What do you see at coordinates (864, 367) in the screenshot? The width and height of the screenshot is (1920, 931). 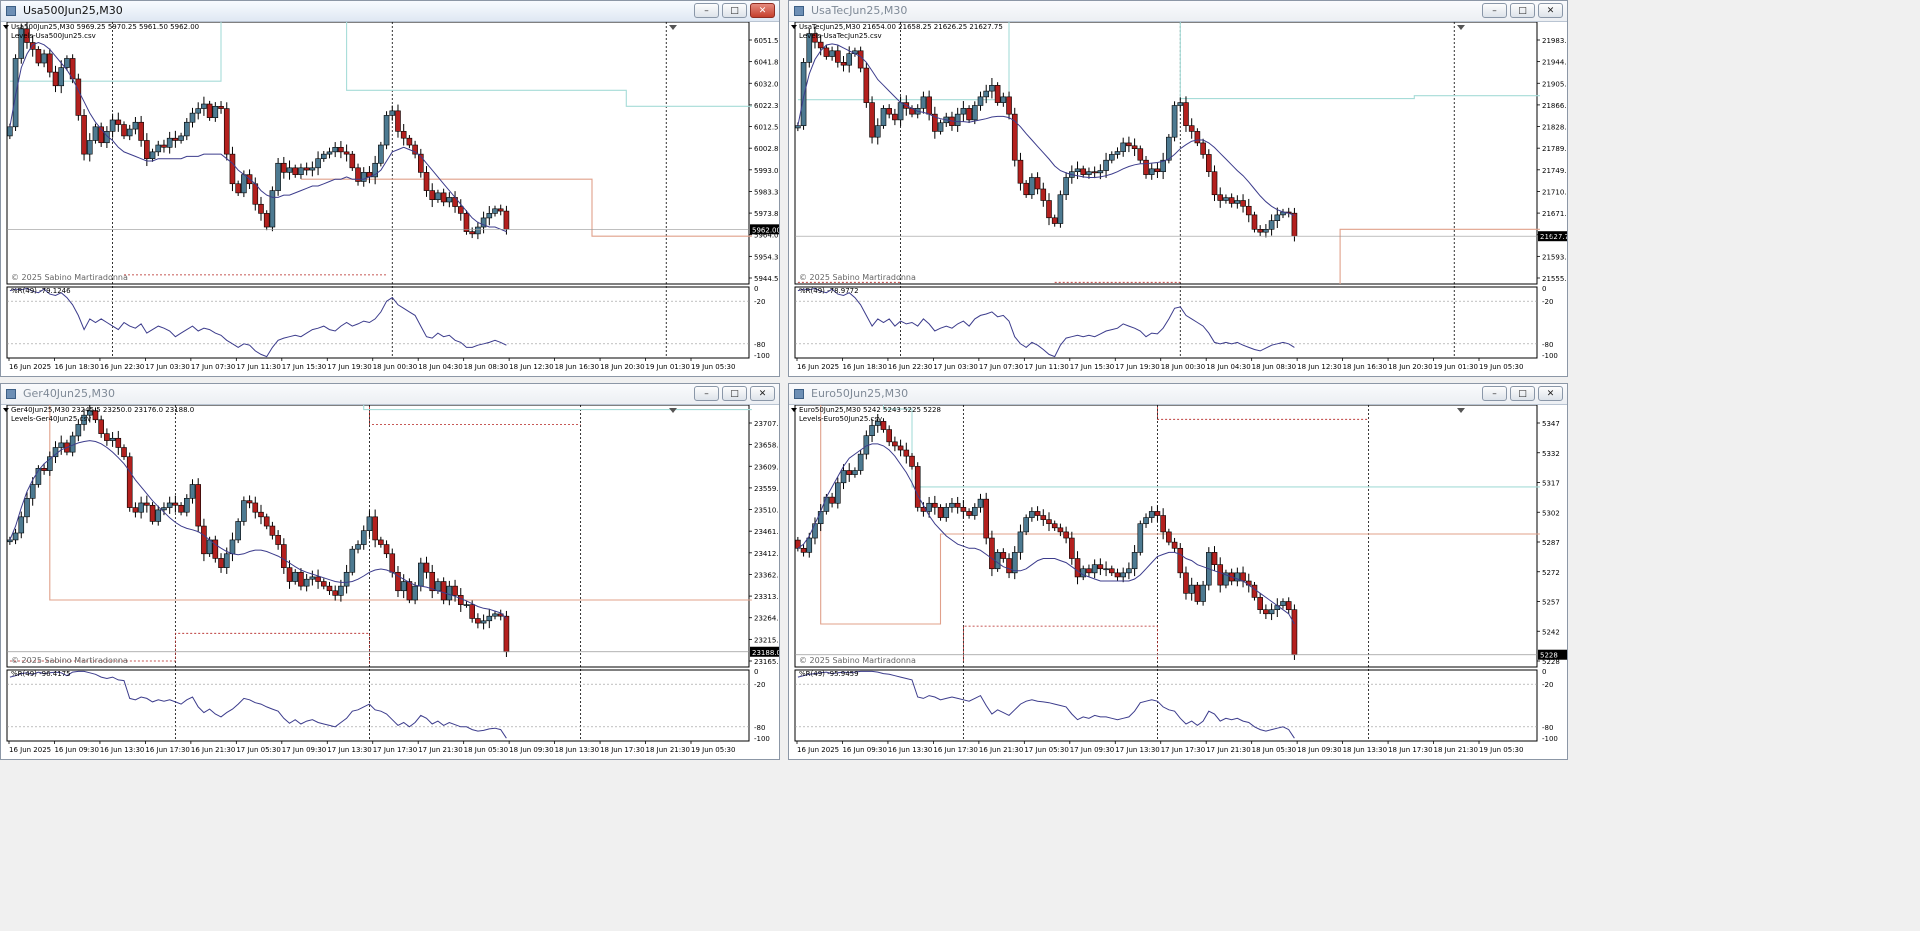 I see `x-tick-label: 16 Jun 18:30` at bounding box center [864, 367].